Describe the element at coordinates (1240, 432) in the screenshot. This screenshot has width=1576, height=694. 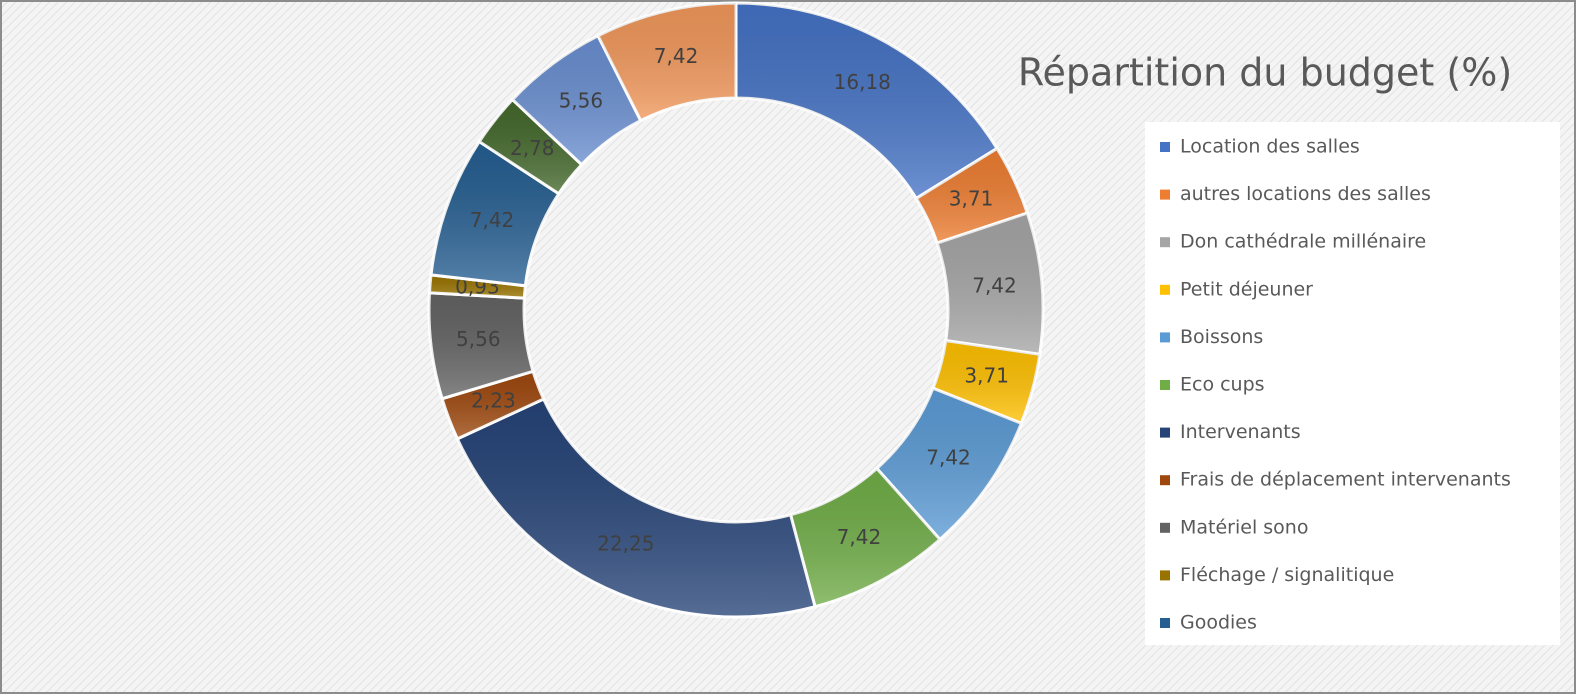
I see `legend-label: Intervenants` at that location.